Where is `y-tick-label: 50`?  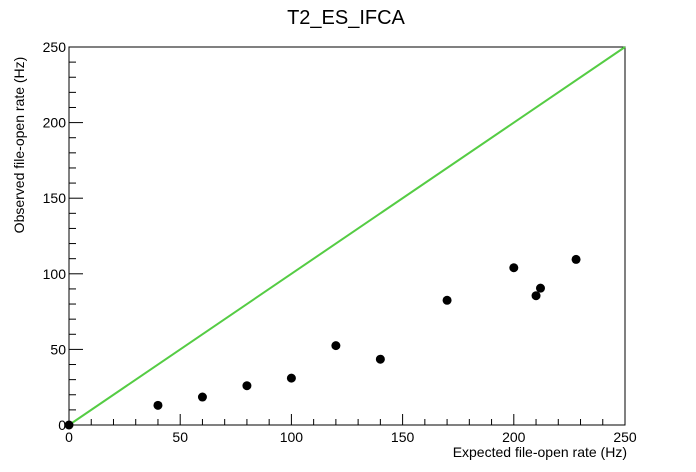 y-tick-label: 50 is located at coordinates (58, 349).